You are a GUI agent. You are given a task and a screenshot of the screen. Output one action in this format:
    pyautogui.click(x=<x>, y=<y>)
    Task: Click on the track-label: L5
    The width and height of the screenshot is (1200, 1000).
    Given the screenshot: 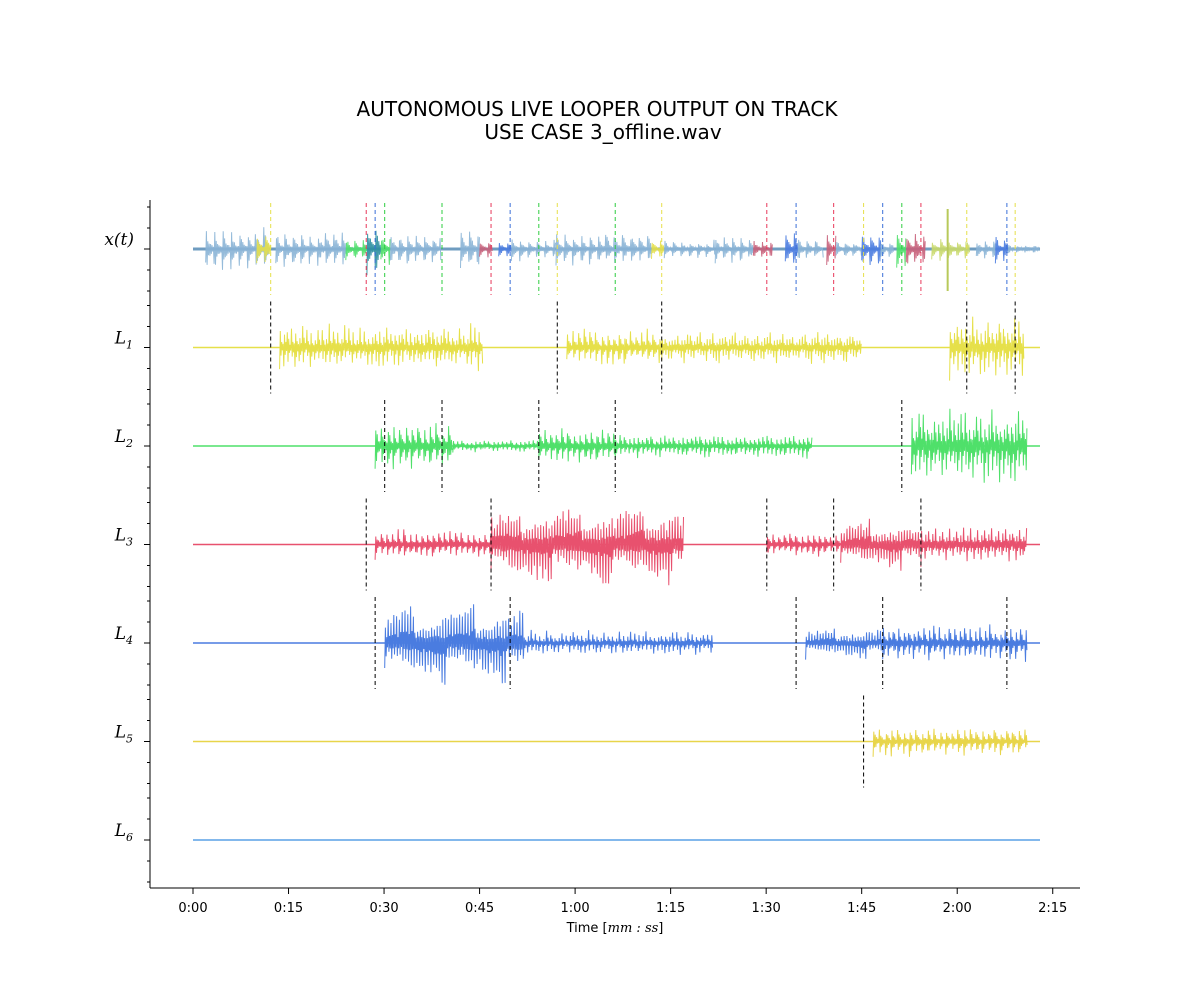 What is the action you would take?
    pyautogui.click(x=123, y=734)
    